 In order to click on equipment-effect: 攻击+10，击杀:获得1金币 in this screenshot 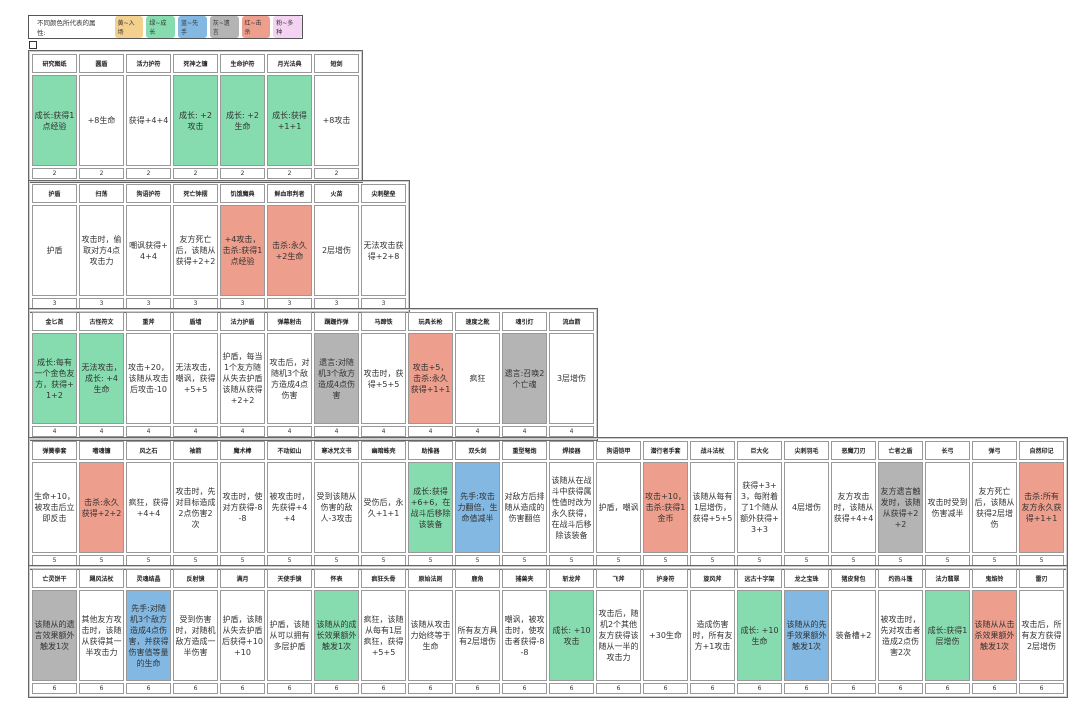, I will do `click(665, 507)`.